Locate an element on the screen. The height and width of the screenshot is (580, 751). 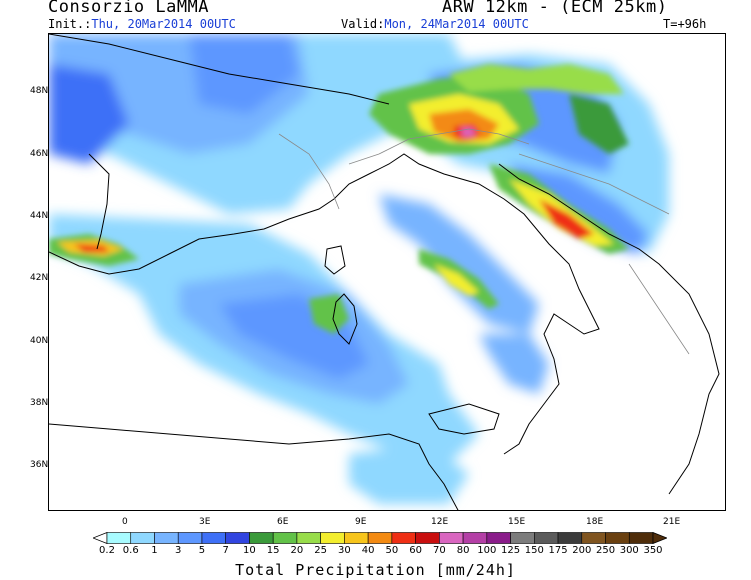
colorbar-tick-label: 250 is located at coordinates (605, 550).